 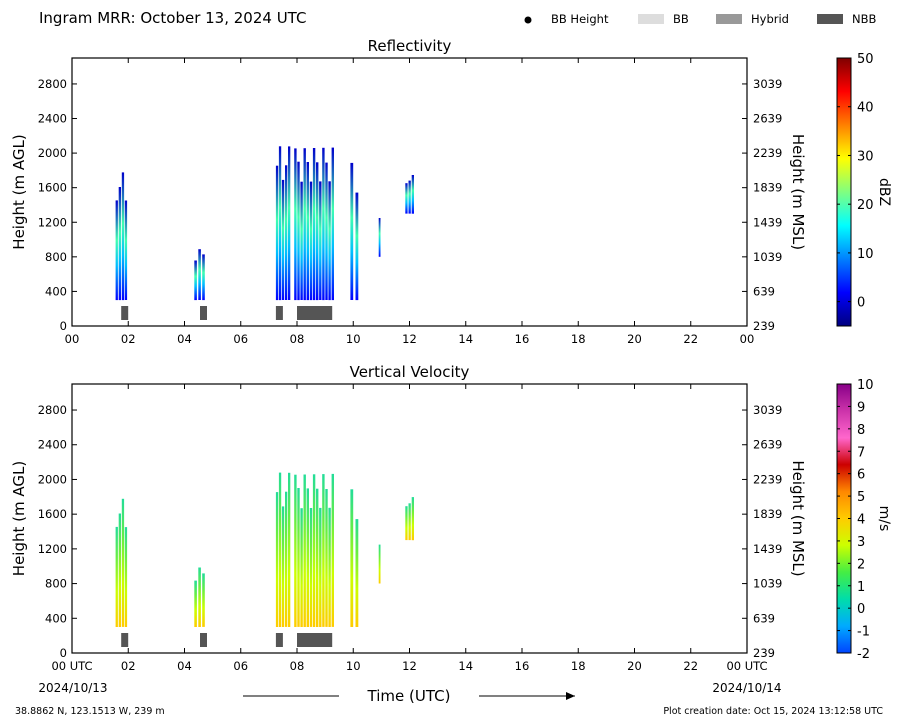 I want to click on arrow-head-icon, so click(x=570, y=696).